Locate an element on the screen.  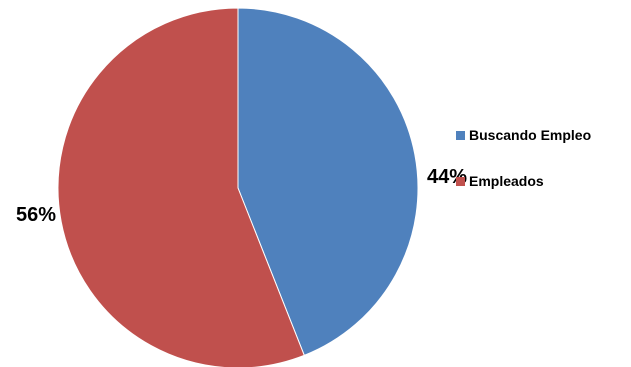
data-label-empleados: 56% is located at coordinates (36, 215).